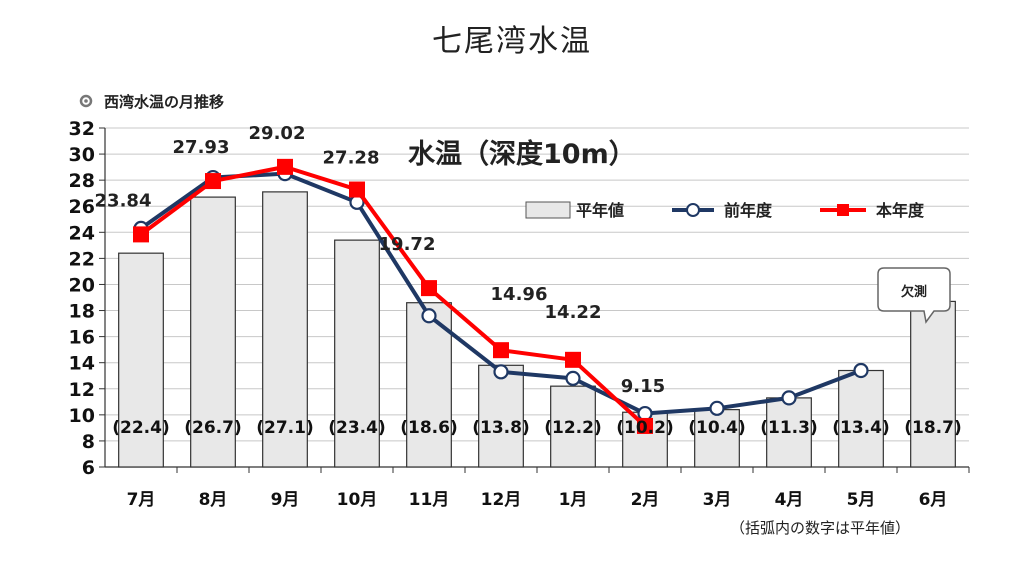  What do you see at coordinates (356, 428) in the screenshot?
I see `normal-value-label: (23.4)` at bounding box center [356, 428].